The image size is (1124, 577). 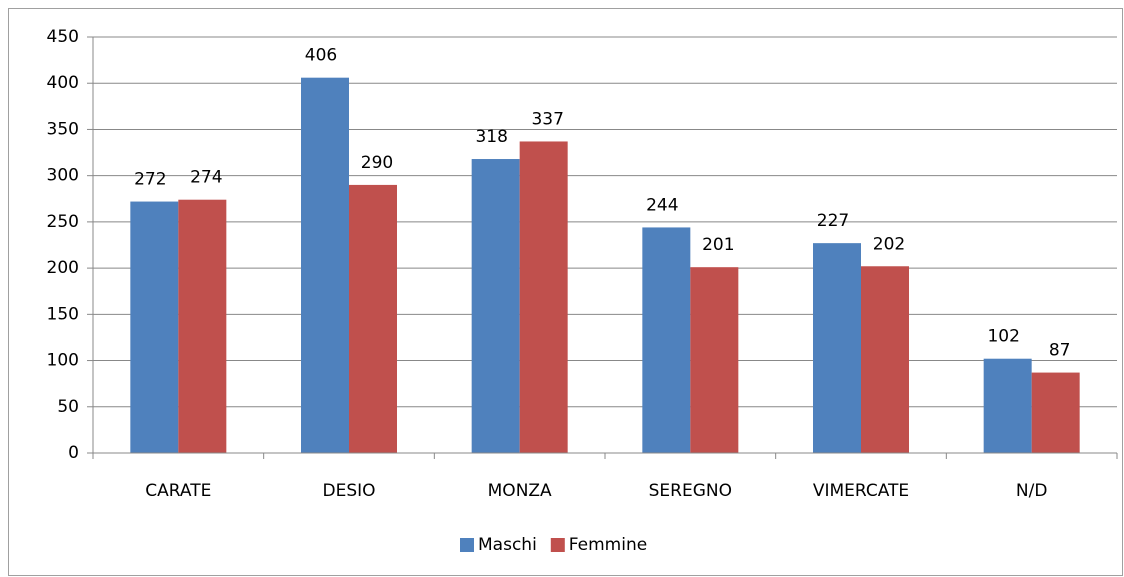 I want to click on y-tick-label: 250, so click(x=63, y=222).